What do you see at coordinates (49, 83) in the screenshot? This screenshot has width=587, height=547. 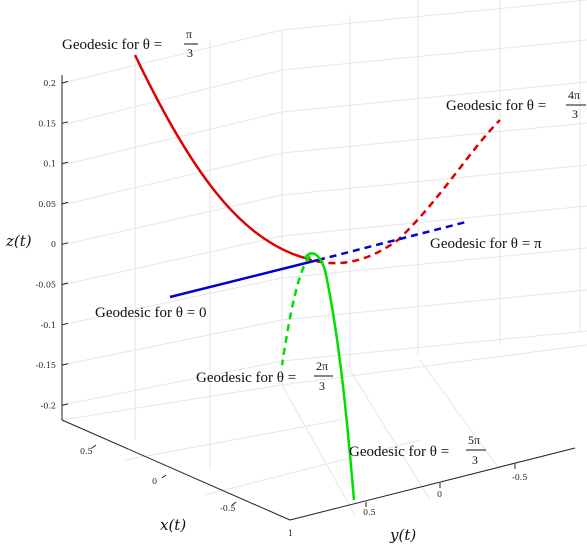 I see `z-tick-label: 0.2` at bounding box center [49, 83].